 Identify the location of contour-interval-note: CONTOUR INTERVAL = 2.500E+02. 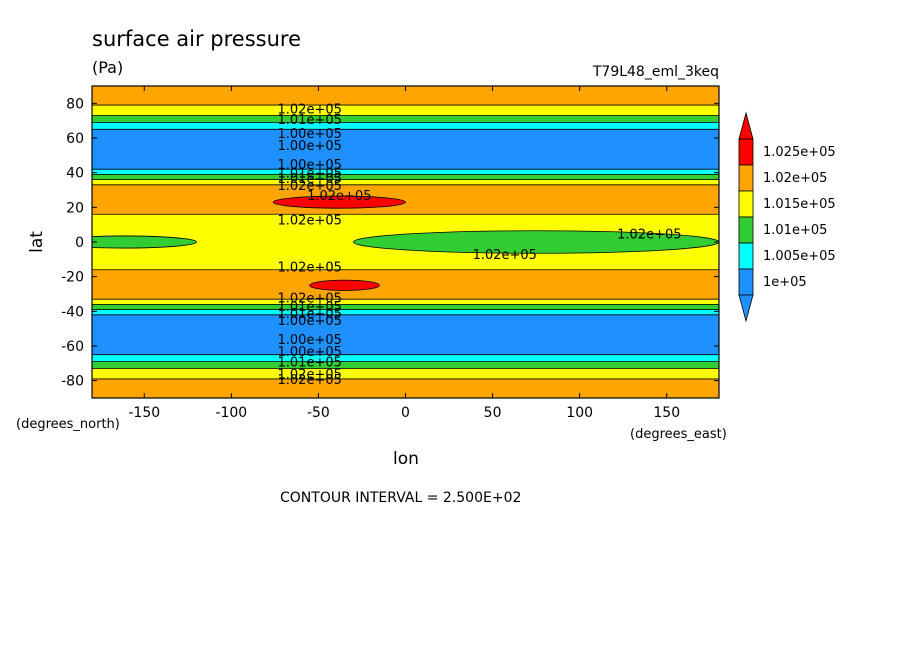
(400, 498).